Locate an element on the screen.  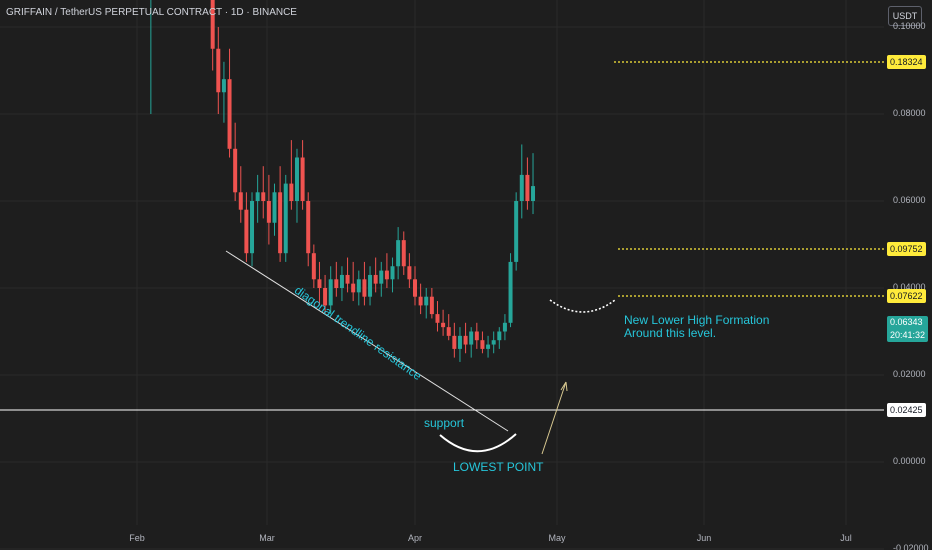
lower-high-arc is located at coordinates (582, 306).